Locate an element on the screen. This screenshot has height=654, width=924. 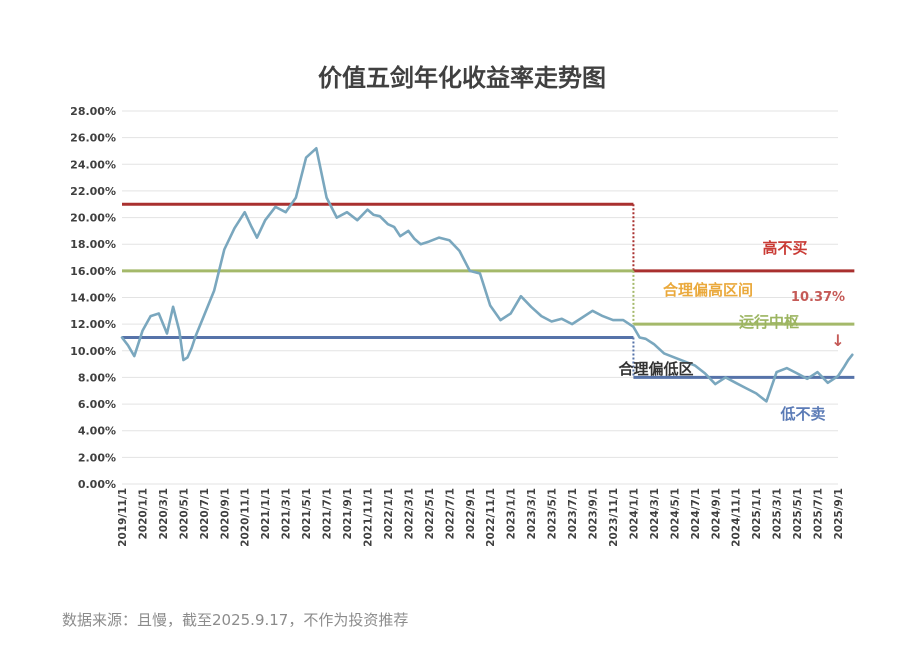
chart-title: 价值五剑年化收益率走势图 is located at coordinates (462, 78).